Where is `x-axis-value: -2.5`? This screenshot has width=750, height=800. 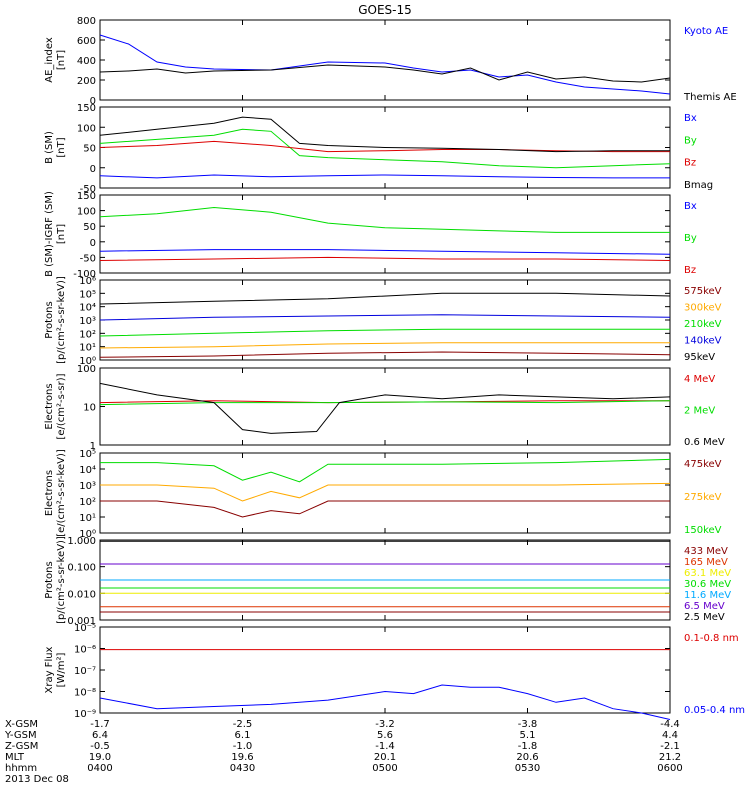 x-axis-value: -2.5 is located at coordinates (243, 724).